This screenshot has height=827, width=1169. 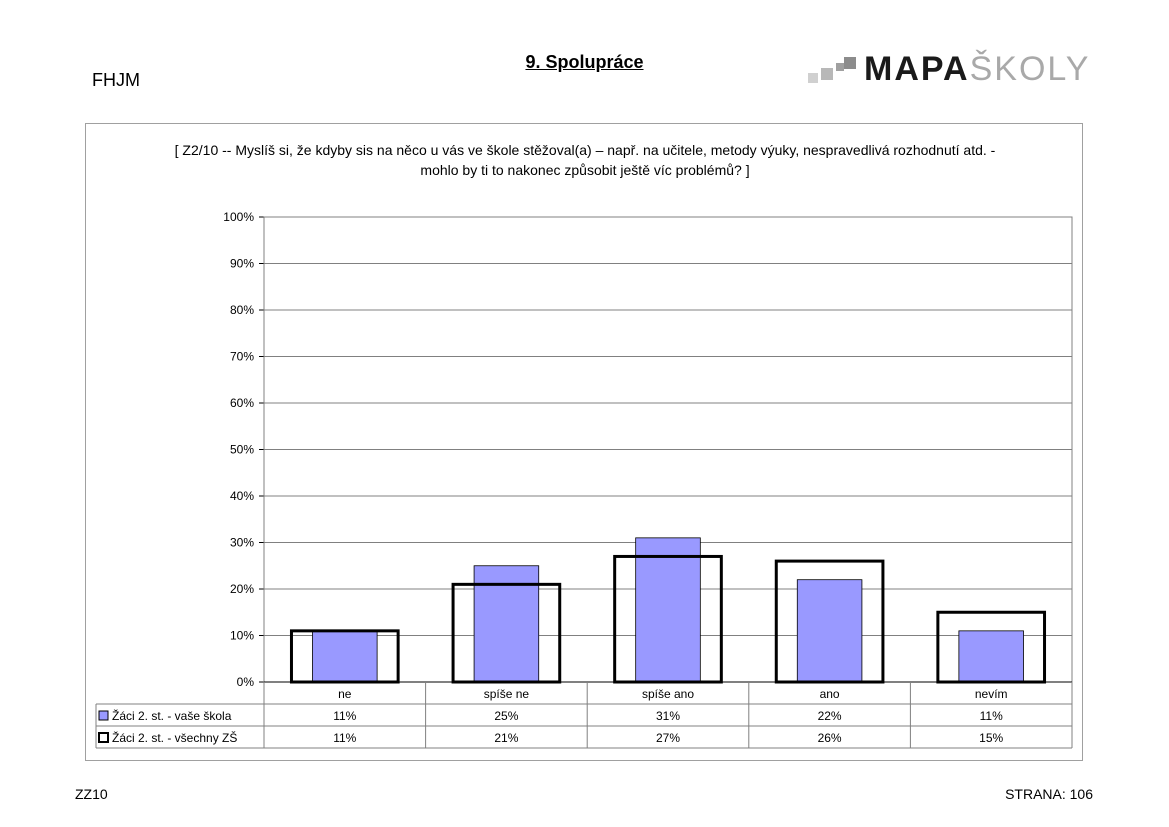 What do you see at coordinates (507, 694) in the screenshot?
I see `x-category-label: spíše ne` at bounding box center [507, 694].